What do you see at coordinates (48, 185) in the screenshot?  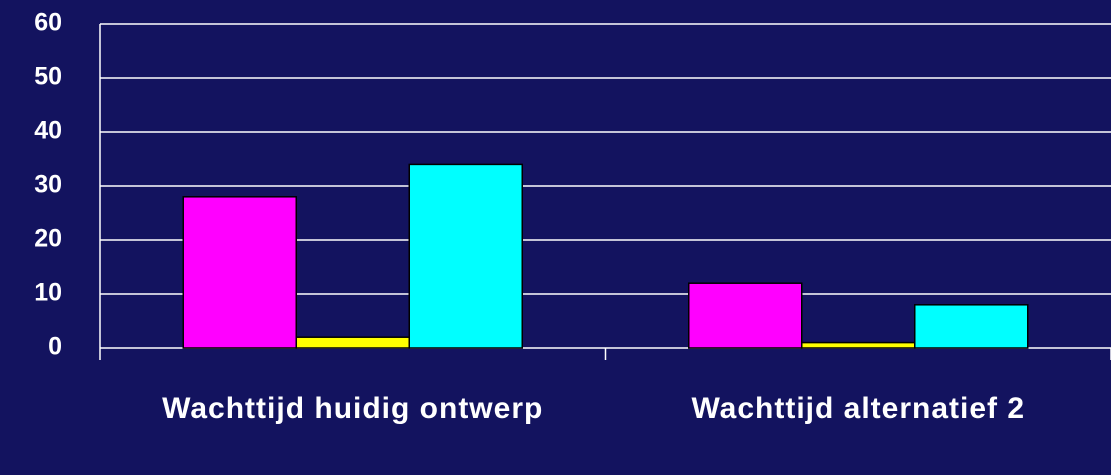 I see `y-tick-label: 30` at bounding box center [48, 185].